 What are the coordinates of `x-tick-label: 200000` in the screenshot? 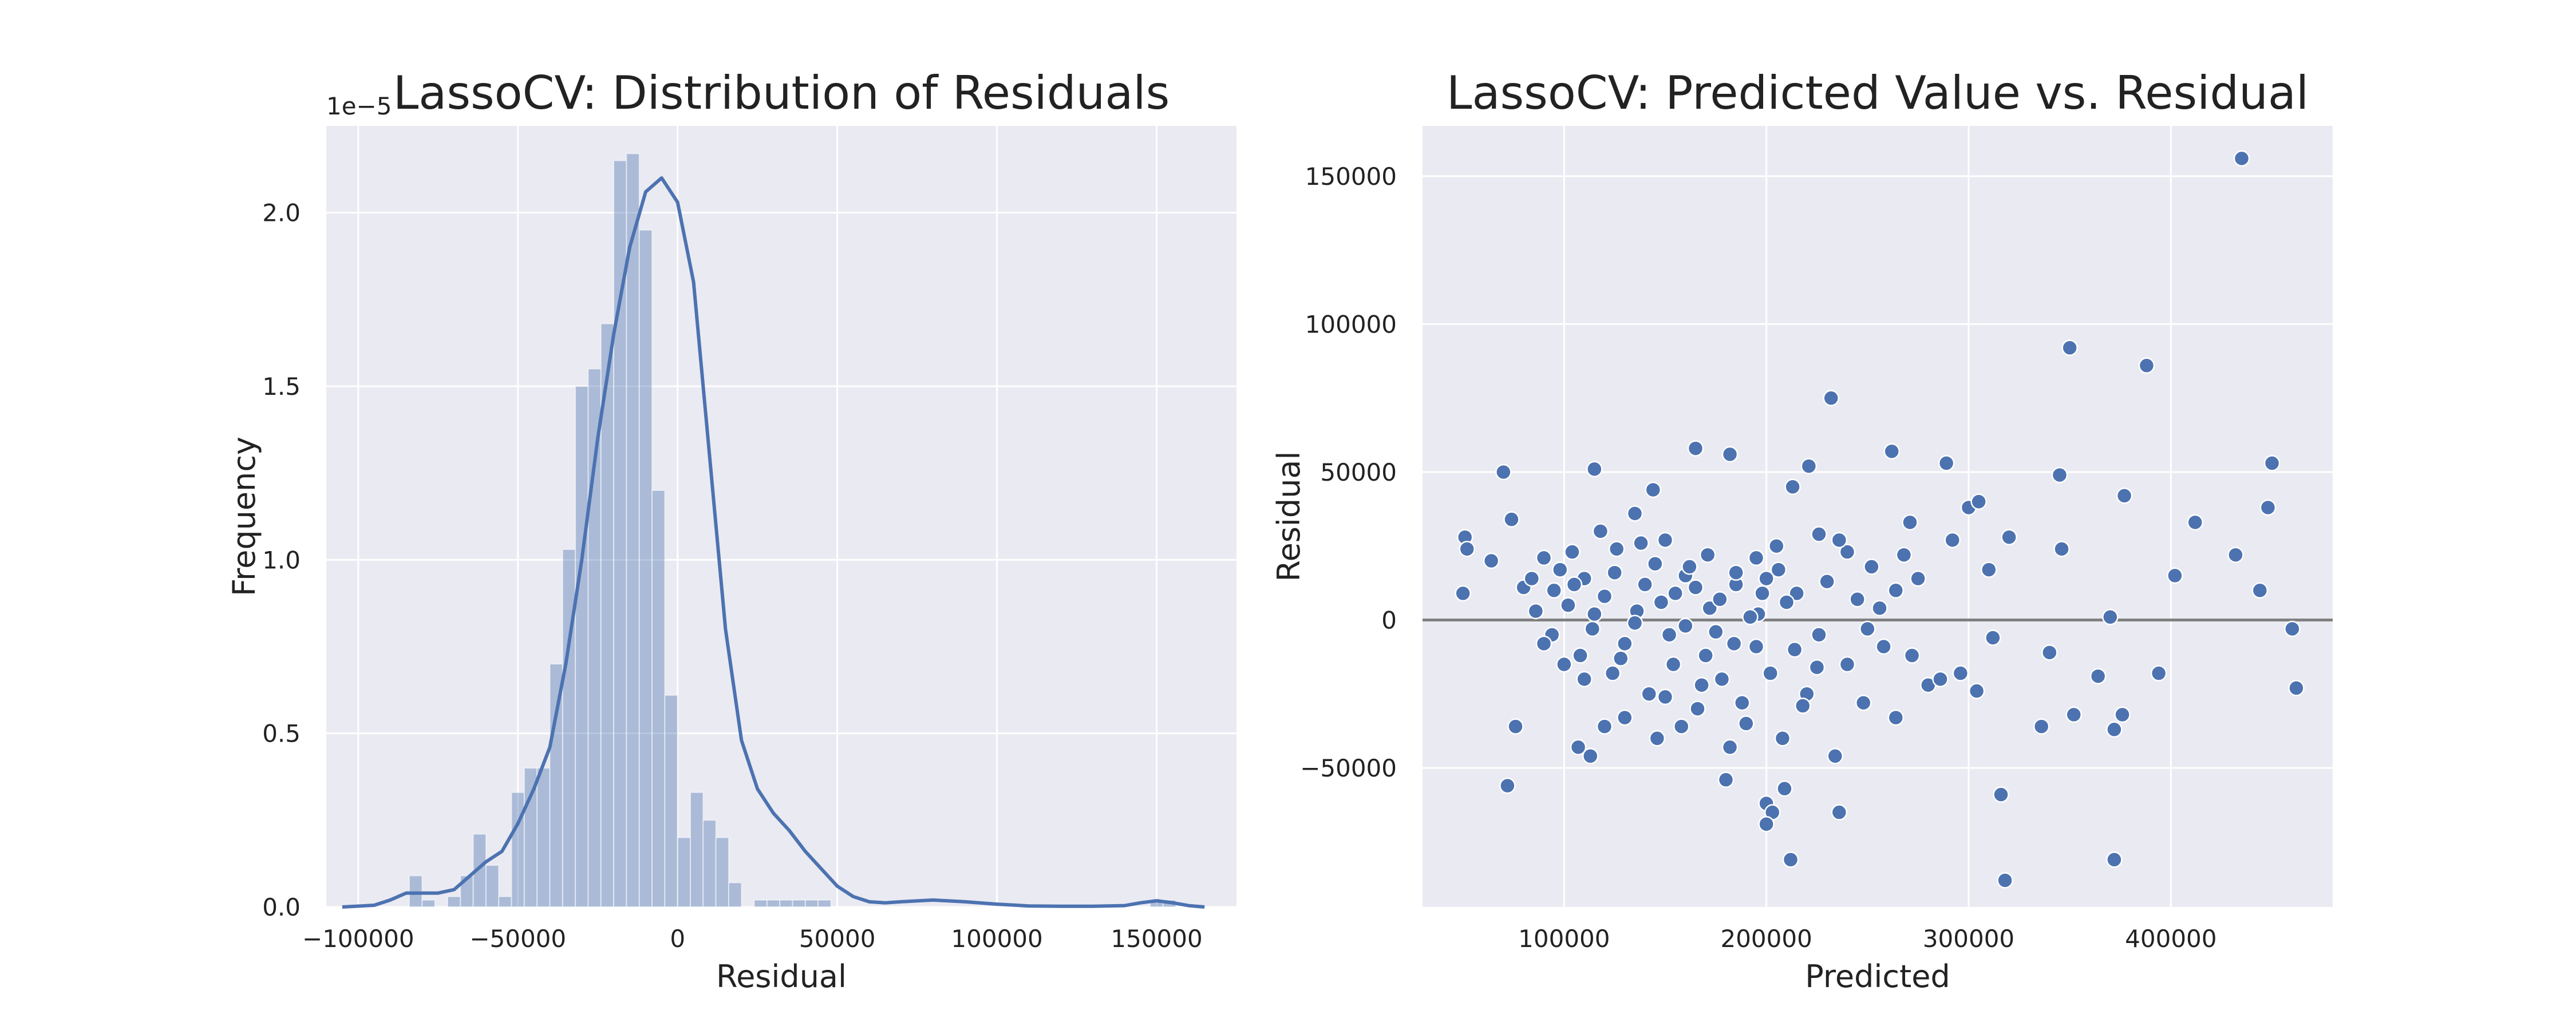 It's located at (1766, 939).